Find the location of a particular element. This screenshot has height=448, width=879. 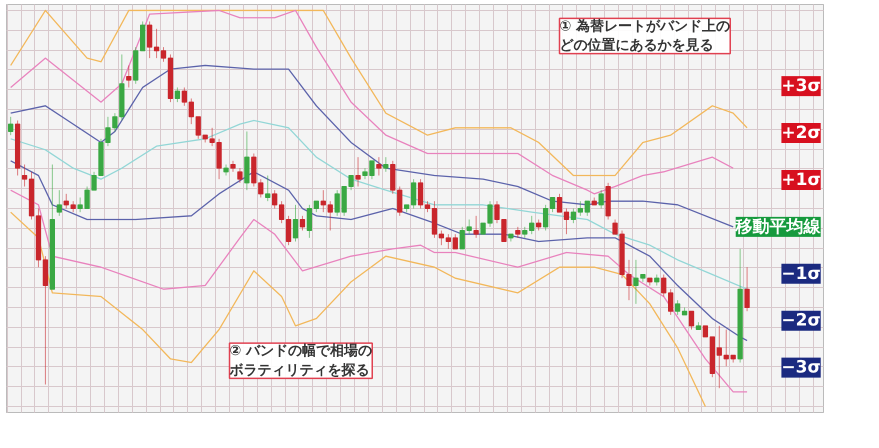

text: −1σ is located at coordinates (801, 274).